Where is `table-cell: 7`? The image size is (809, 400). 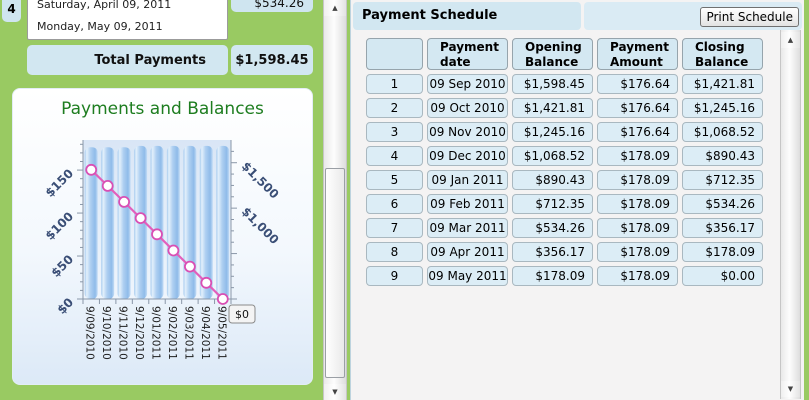 table-cell: 7 is located at coordinates (394, 228).